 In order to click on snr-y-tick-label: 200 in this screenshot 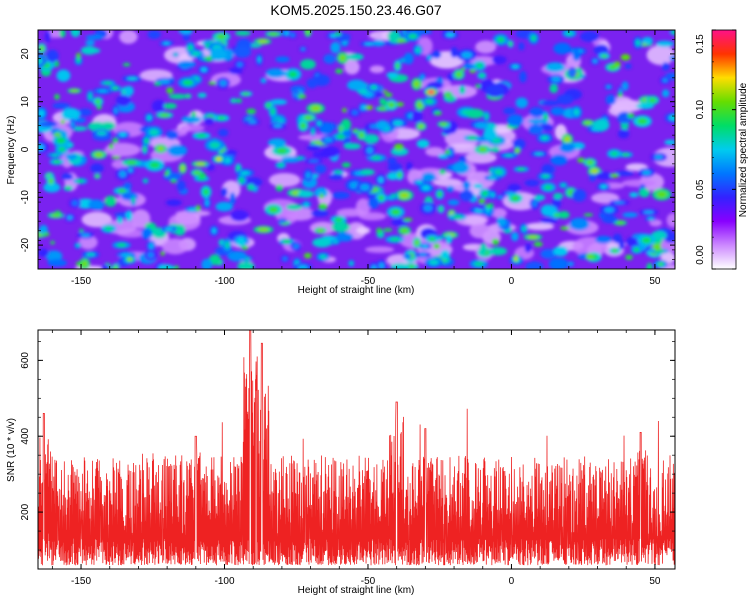, I will do `click(25, 511)`.